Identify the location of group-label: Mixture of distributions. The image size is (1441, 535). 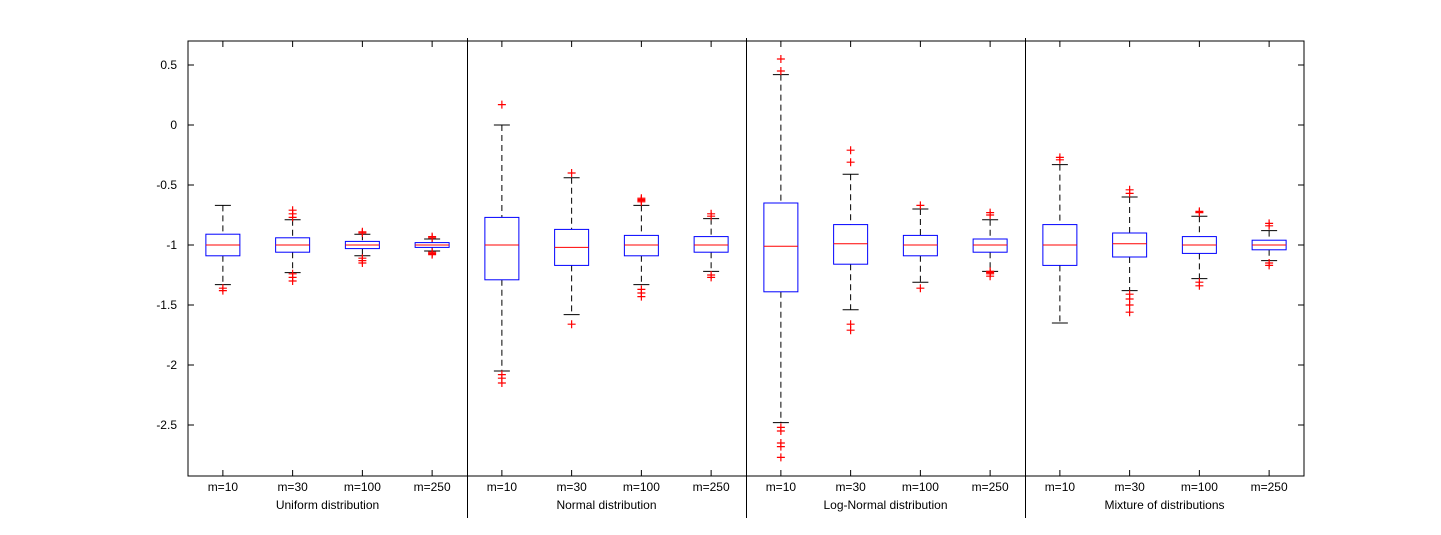
(1164, 505).